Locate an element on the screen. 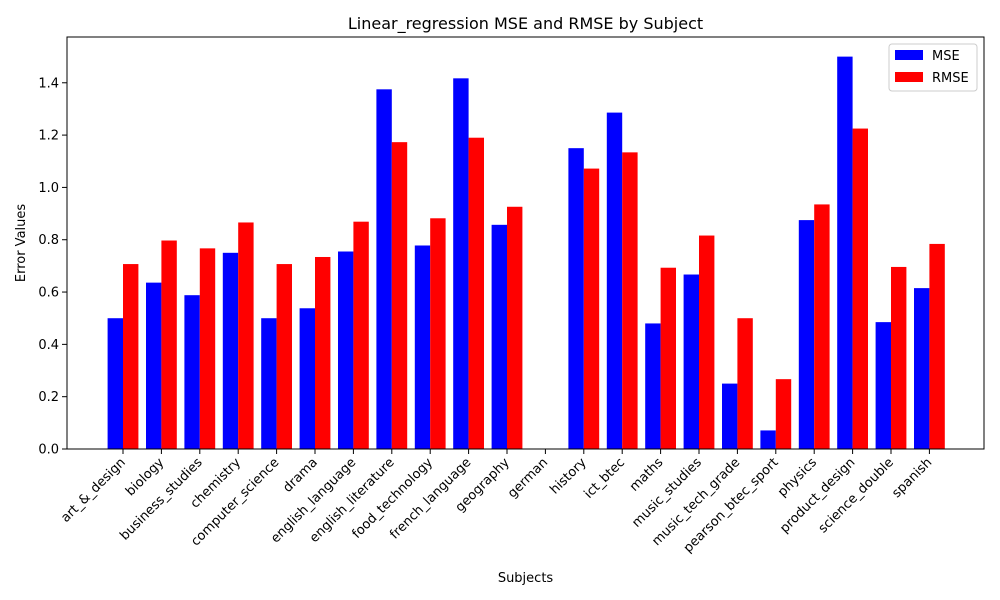 The height and width of the screenshot is (600, 1000). legend: MSE RMSE is located at coordinates (933, 67).